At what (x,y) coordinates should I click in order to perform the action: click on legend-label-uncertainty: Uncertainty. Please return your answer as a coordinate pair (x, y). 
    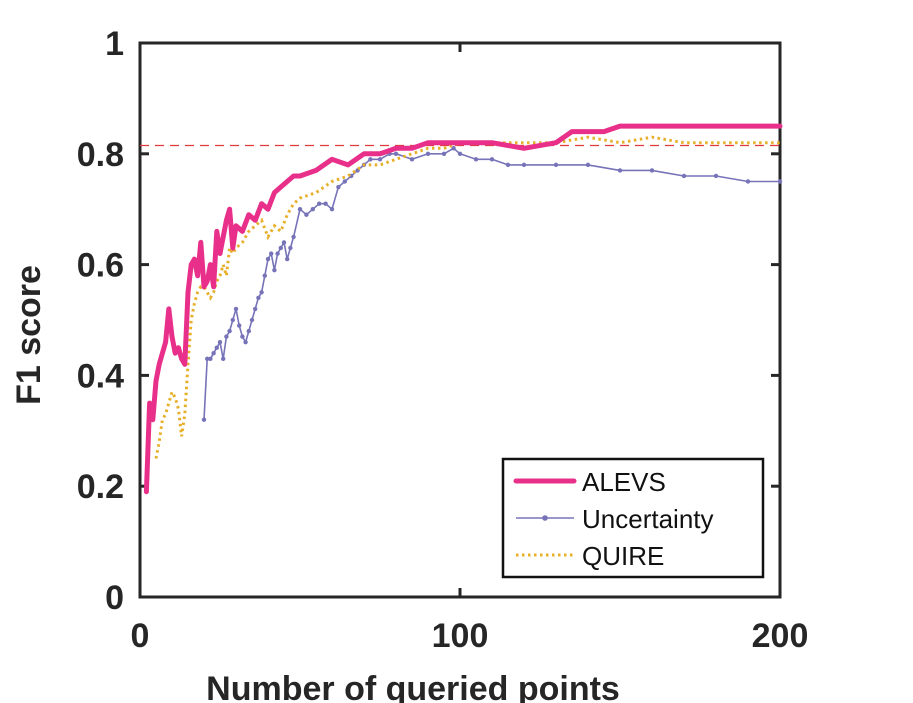
    Looking at the image, I should click on (648, 519).